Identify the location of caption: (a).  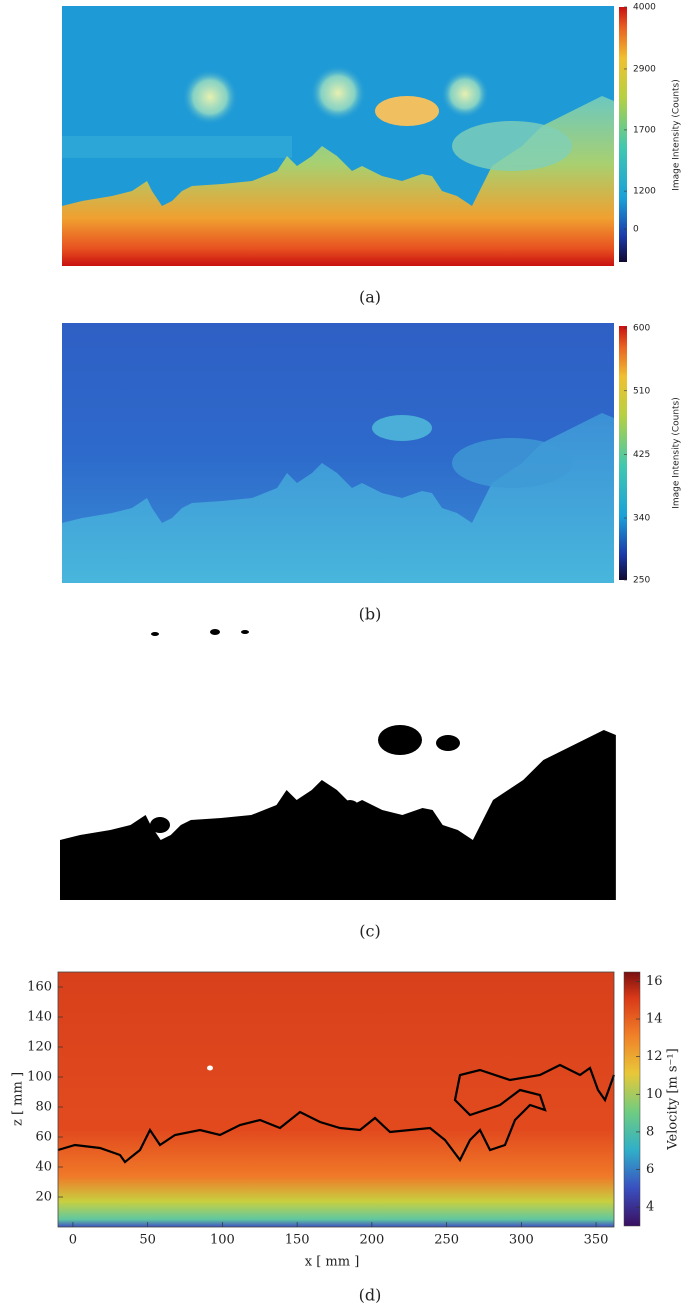
(370, 297).